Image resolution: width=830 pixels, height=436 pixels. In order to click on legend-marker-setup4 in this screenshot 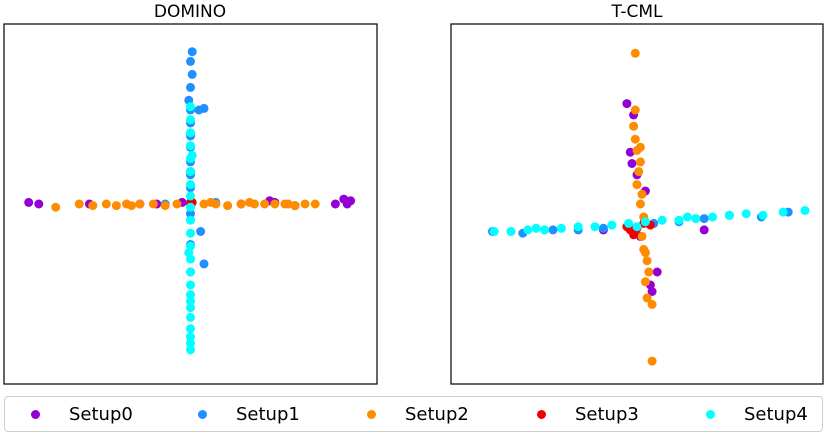, I will do `click(710, 414)`.